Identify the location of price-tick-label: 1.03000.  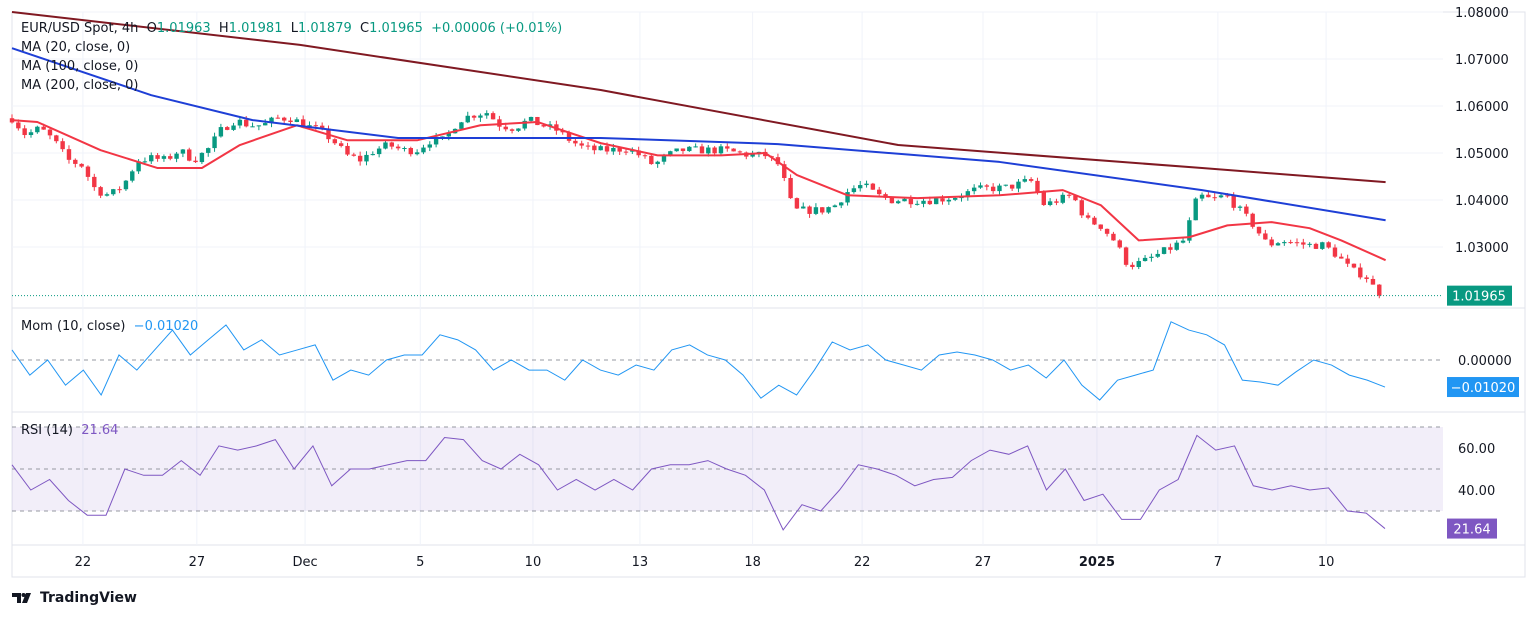
(1482, 248).